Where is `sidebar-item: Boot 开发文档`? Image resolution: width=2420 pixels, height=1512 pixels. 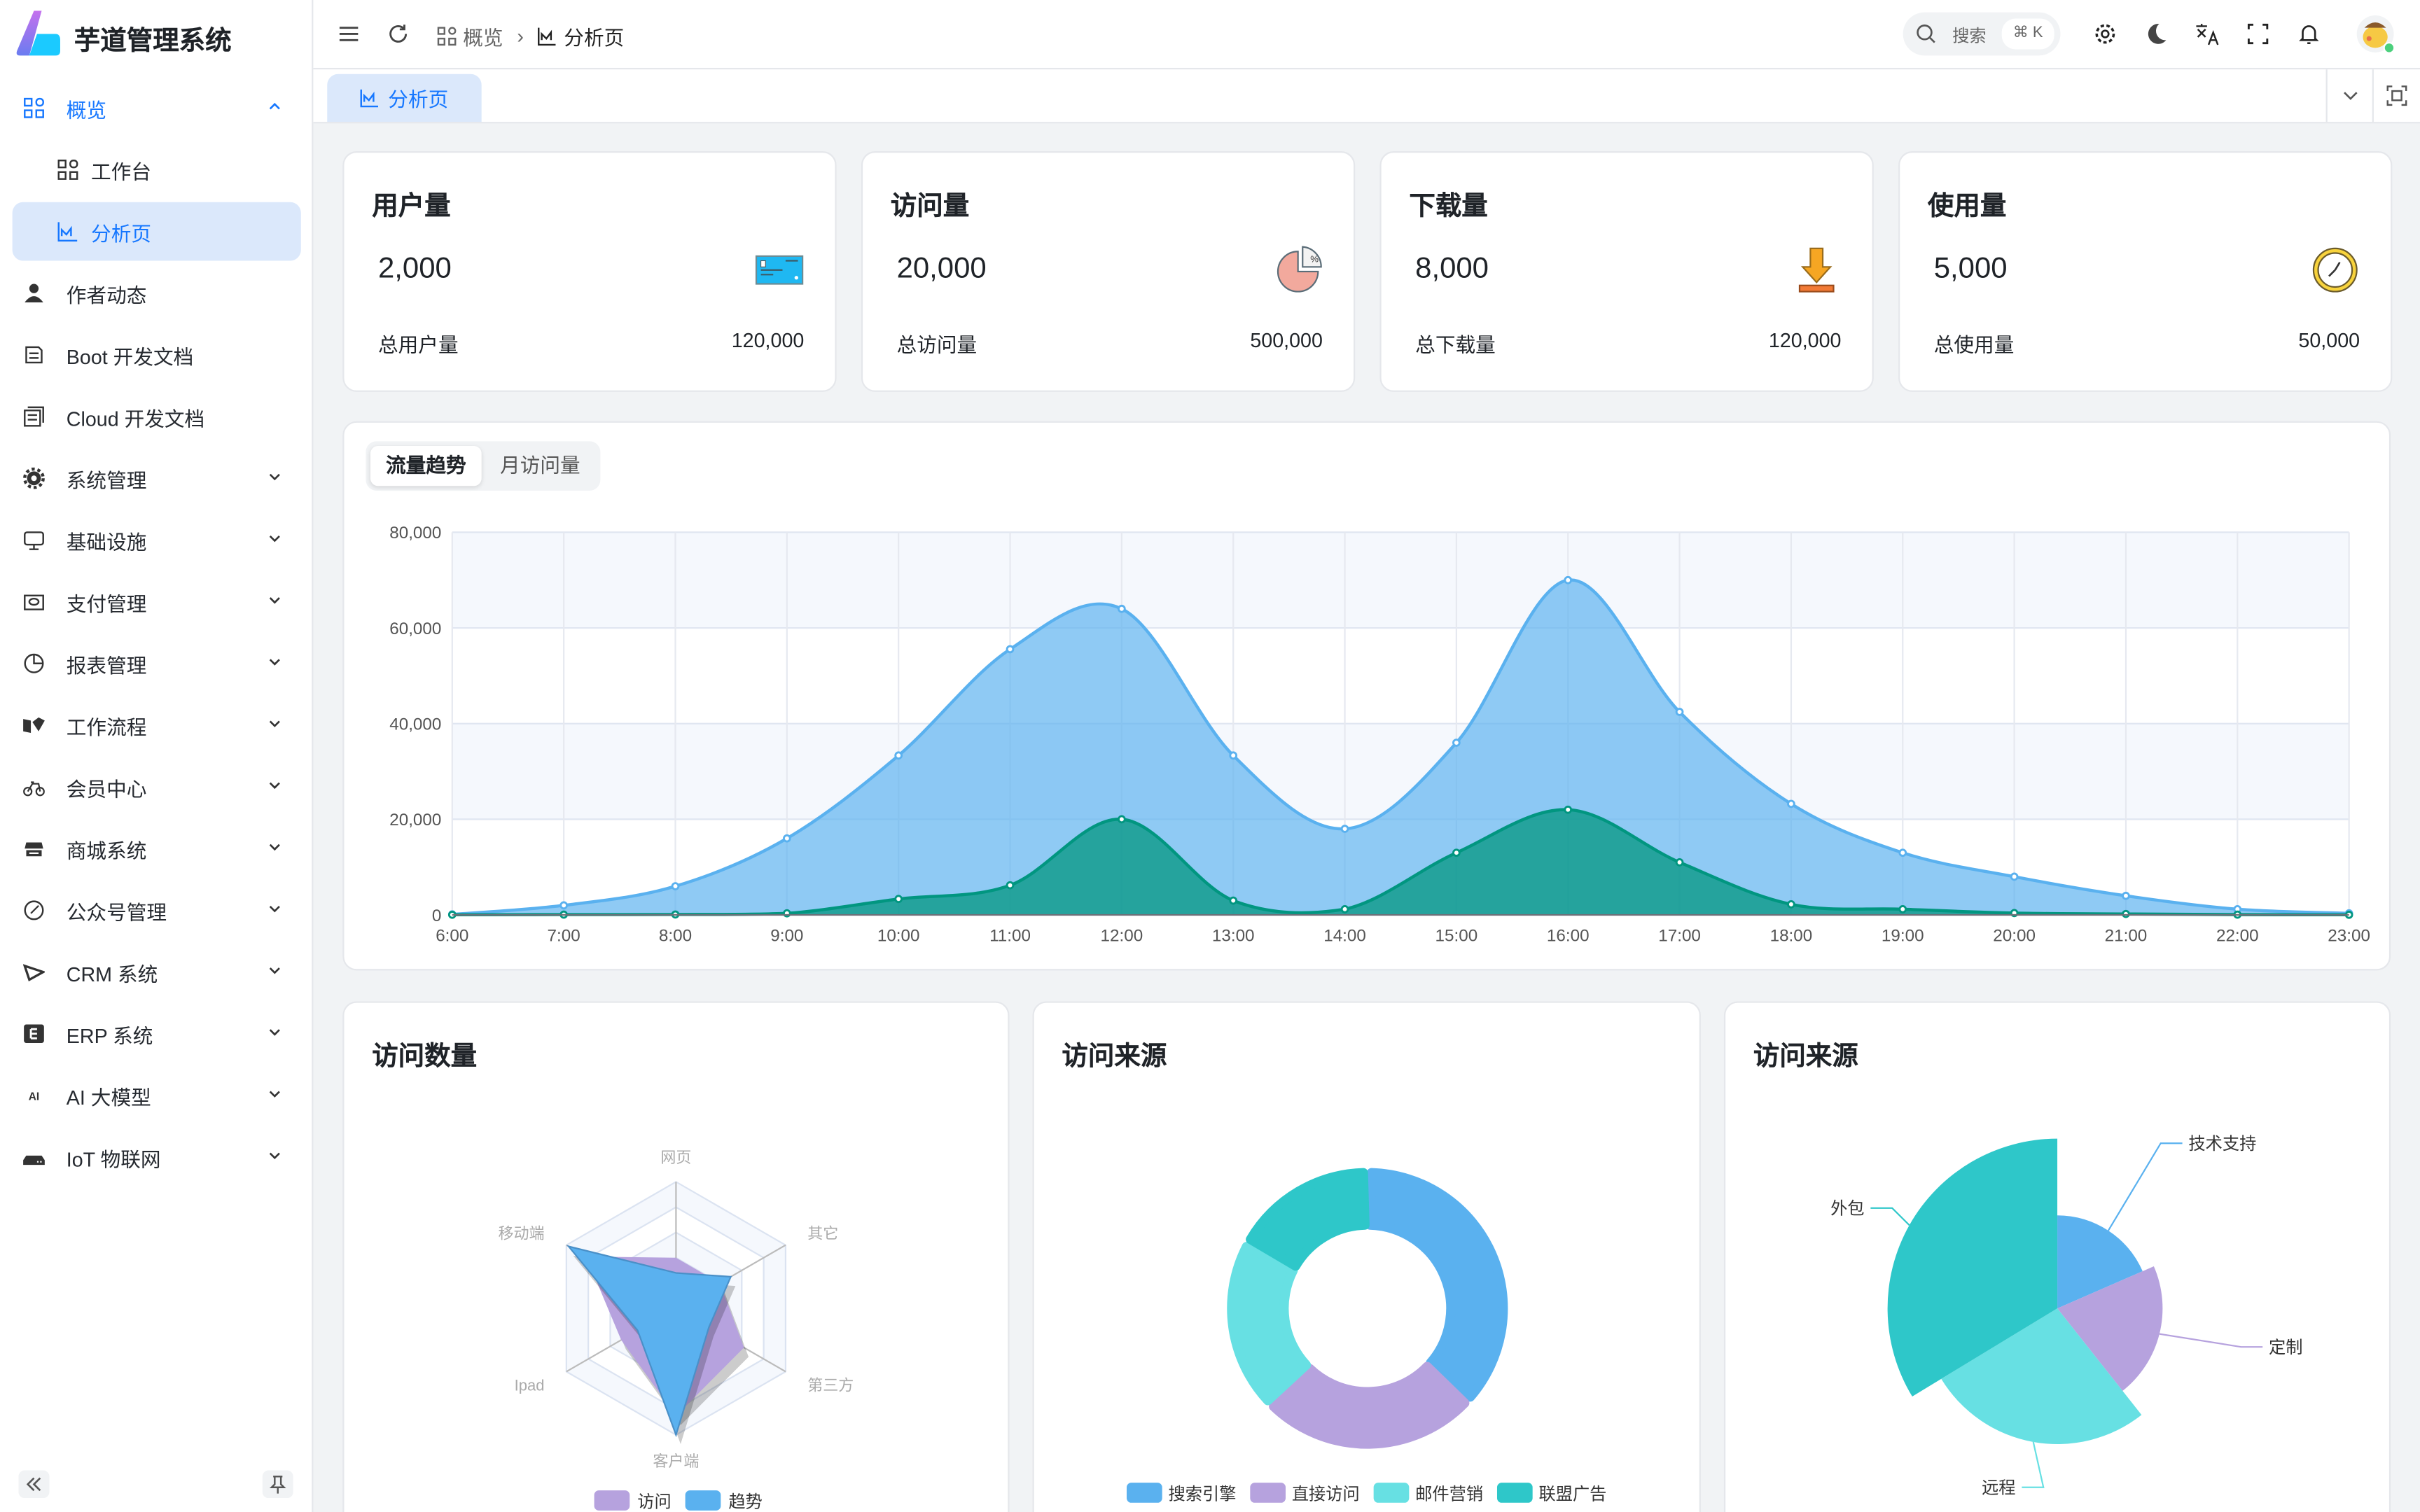 sidebar-item: Boot 开发文档 is located at coordinates (157, 355).